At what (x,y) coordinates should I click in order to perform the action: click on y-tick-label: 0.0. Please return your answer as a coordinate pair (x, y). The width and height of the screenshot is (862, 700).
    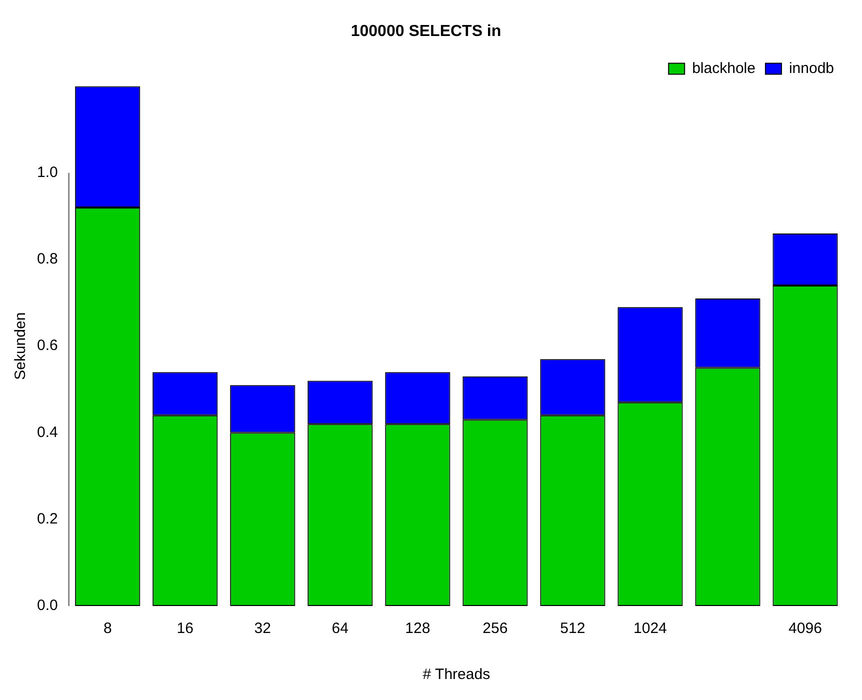
    Looking at the image, I should click on (47, 605).